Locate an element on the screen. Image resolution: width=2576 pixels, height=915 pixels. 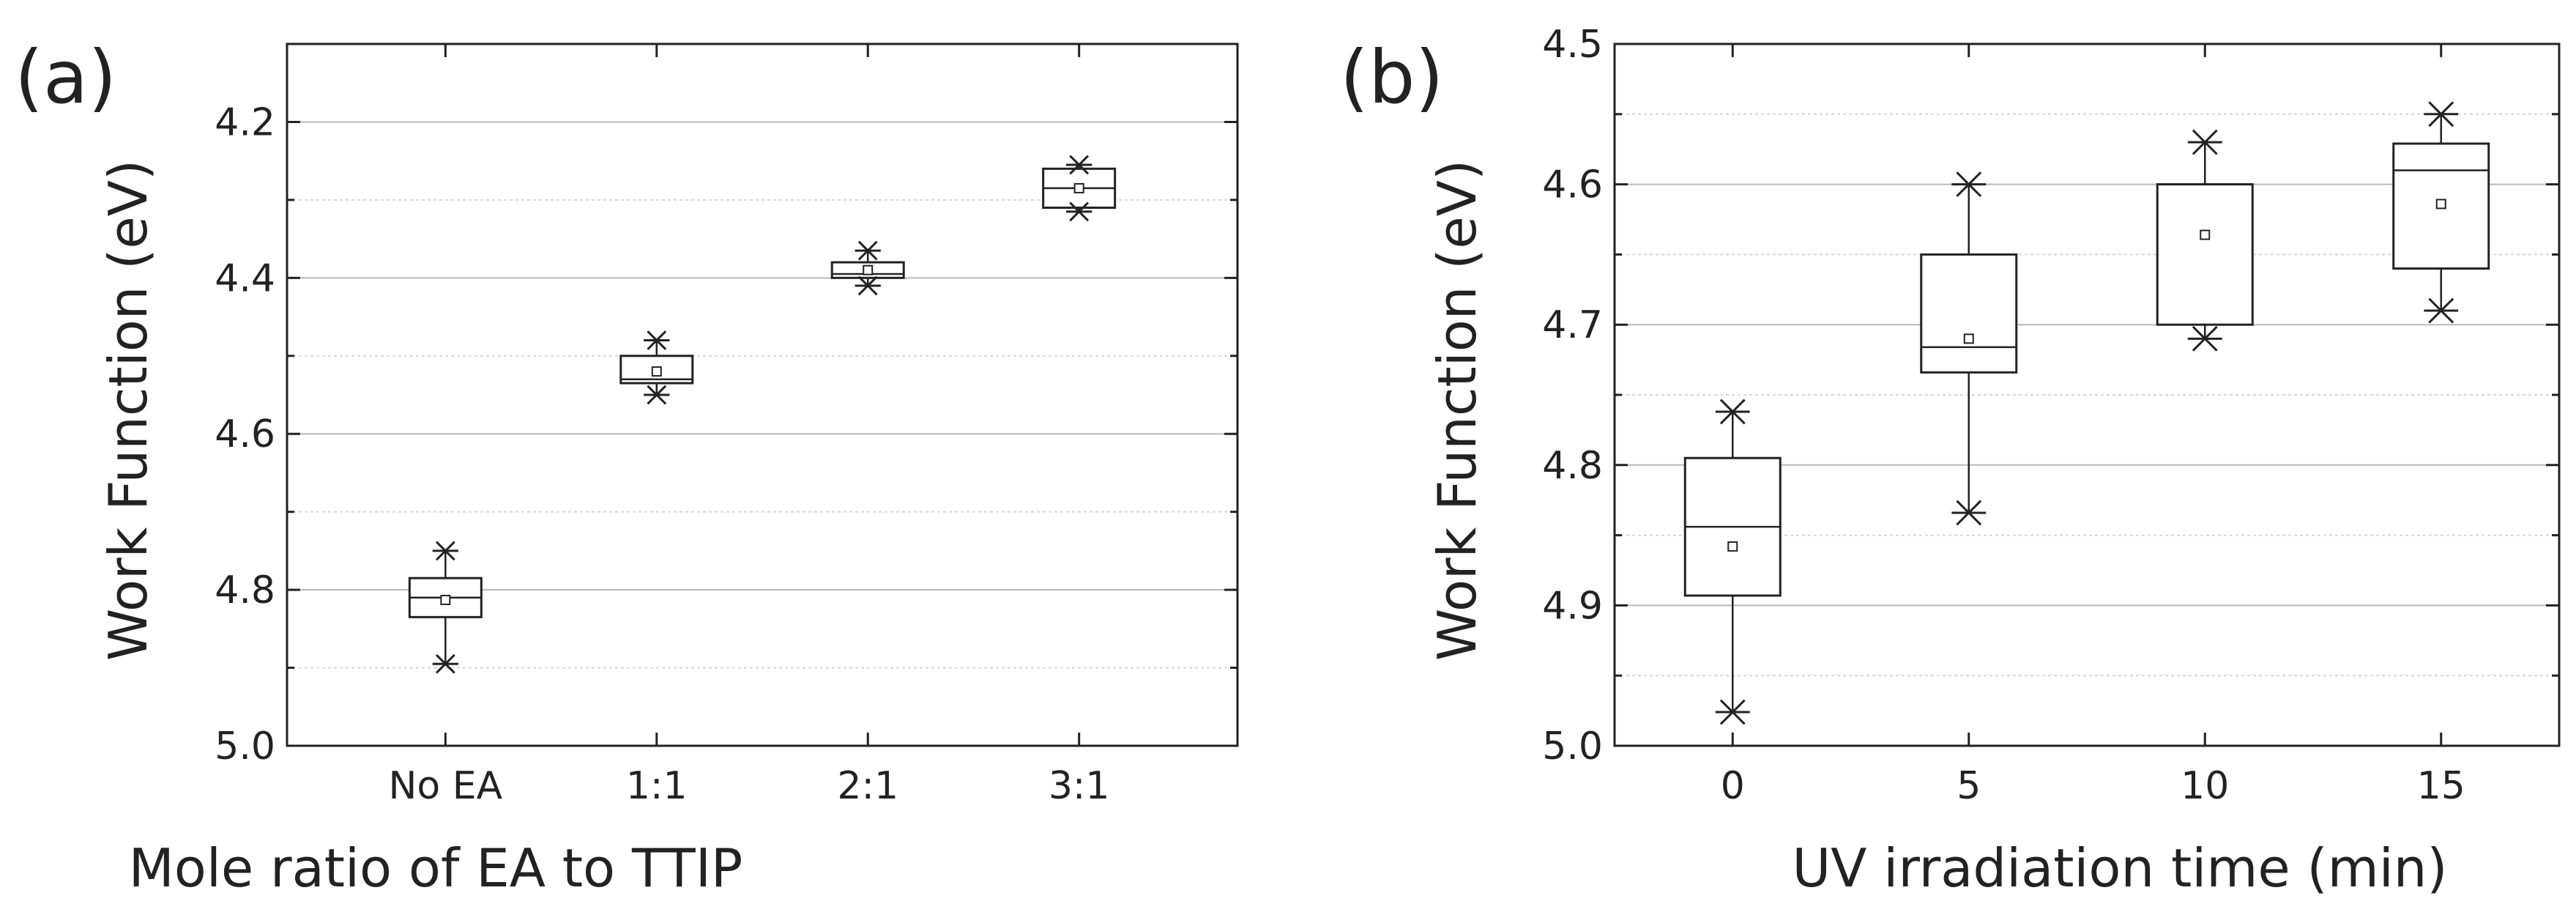
y-tick-label-4: 5.0 is located at coordinates (245, 746).